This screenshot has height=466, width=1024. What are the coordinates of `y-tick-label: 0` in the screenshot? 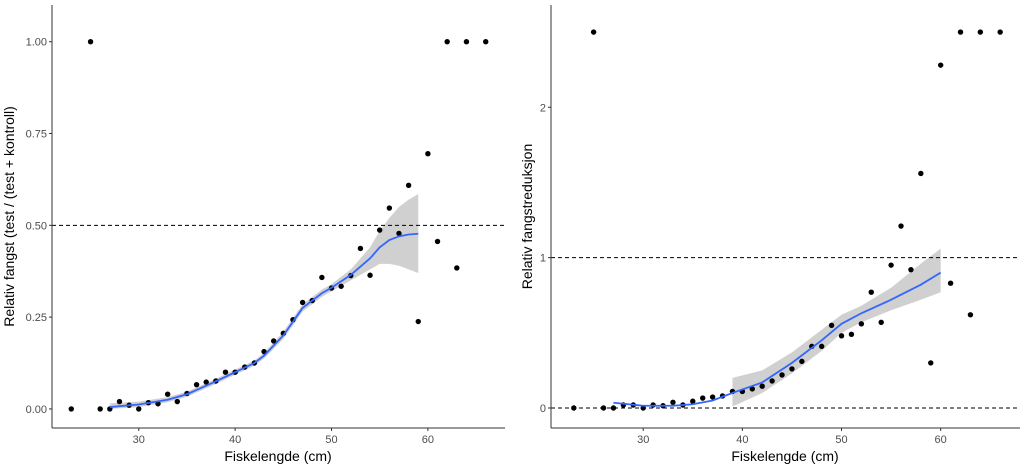 It's located at (543, 409).